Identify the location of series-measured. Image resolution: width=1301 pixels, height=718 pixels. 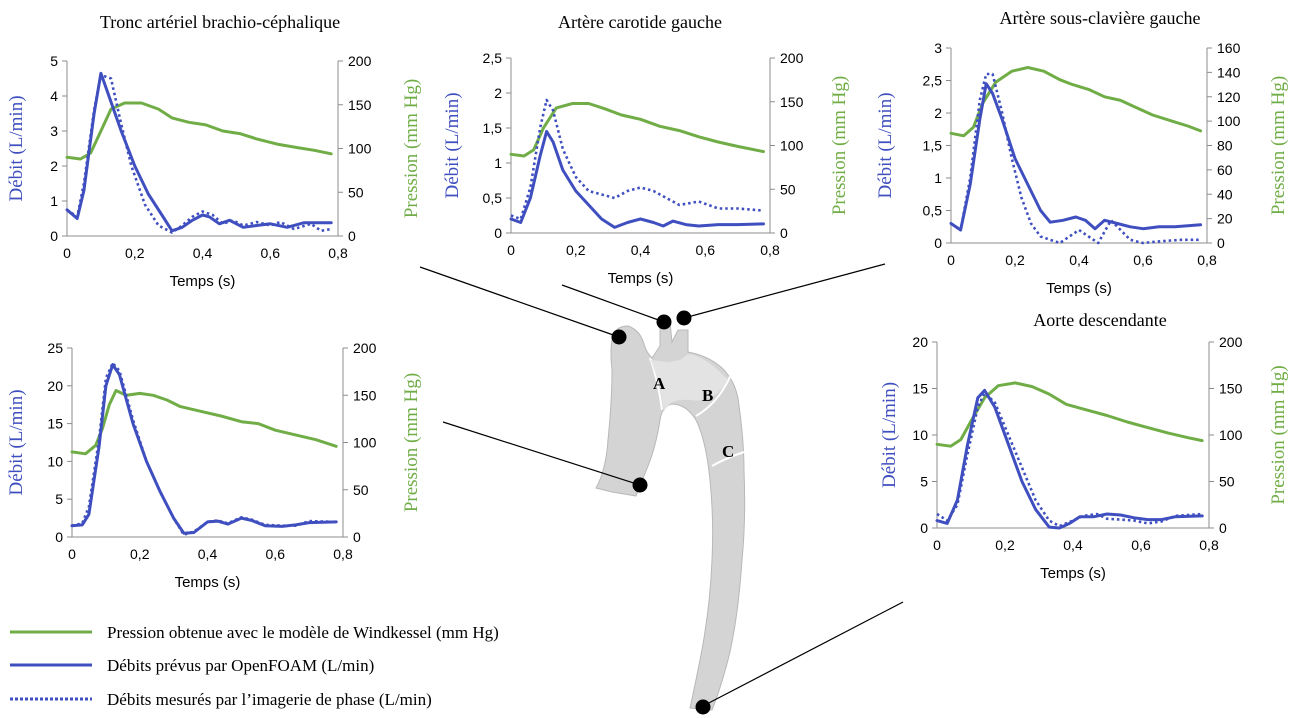
(1069, 459).